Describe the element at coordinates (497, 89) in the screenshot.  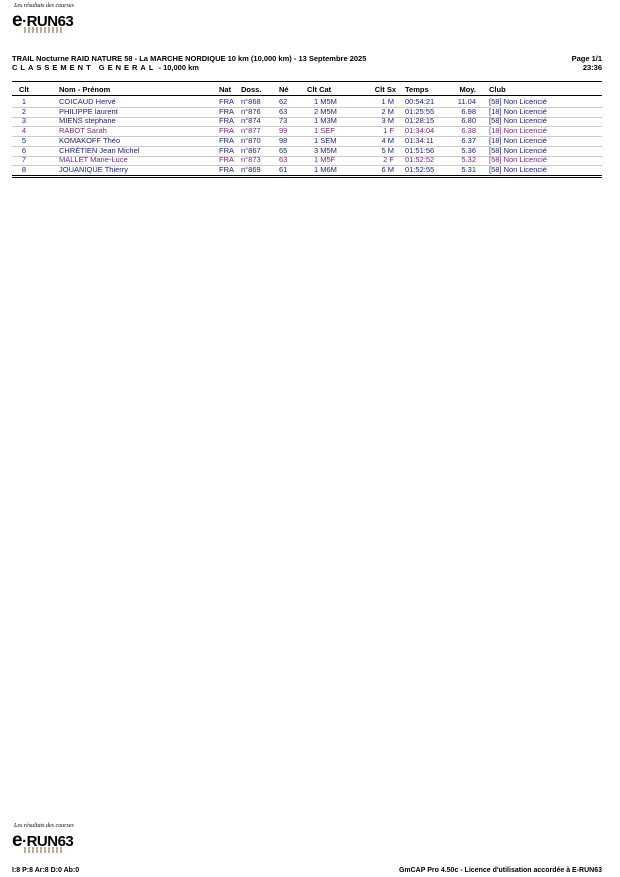
I see `column-header: Club` at that location.